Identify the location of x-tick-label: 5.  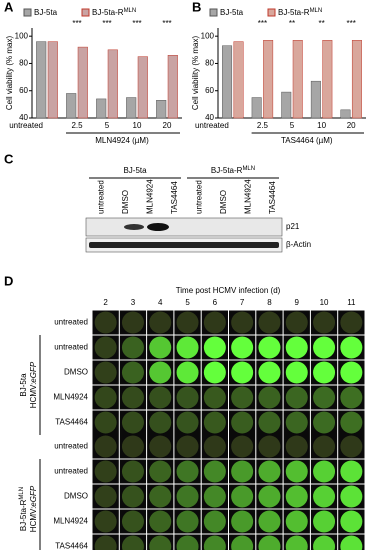
(292, 125).